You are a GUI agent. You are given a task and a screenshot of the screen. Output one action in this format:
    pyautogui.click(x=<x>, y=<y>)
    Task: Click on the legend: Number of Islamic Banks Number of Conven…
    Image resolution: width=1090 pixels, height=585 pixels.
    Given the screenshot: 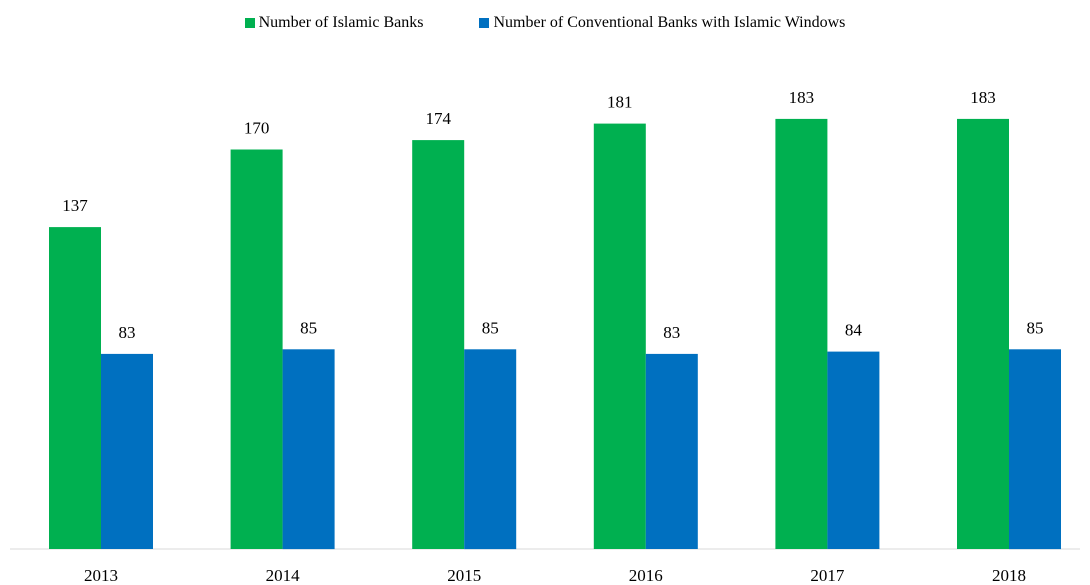 What is the action you would take?
    pyautogui.click(x=545, y=23)
    